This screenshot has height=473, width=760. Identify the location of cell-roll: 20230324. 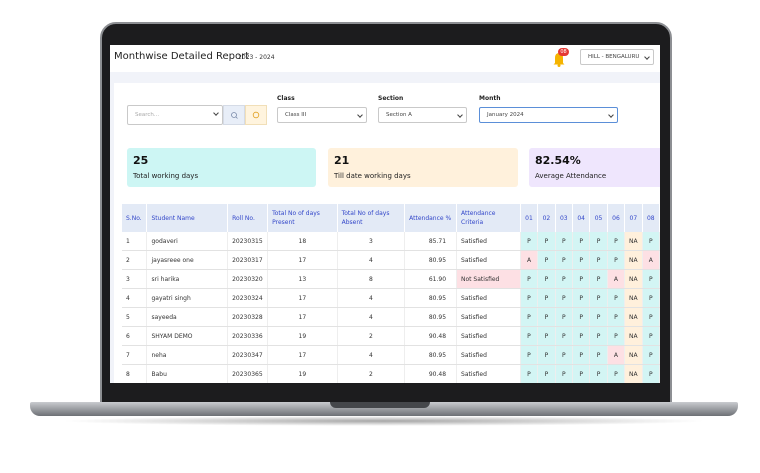
(248, 298).